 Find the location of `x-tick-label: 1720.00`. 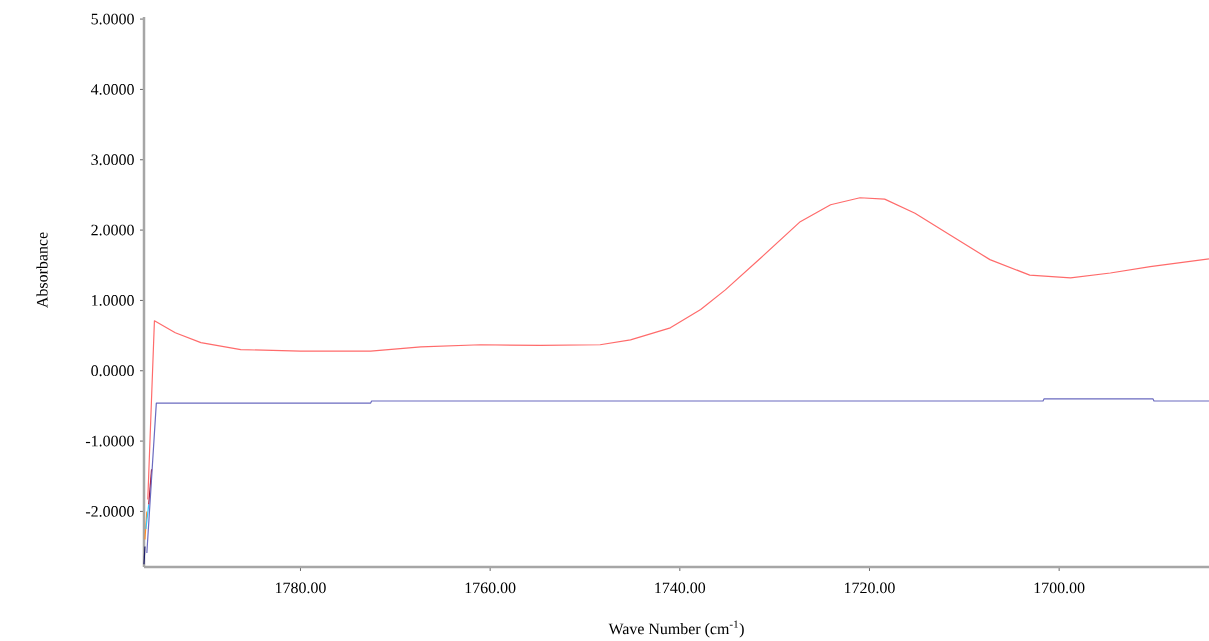

x-tick-label: 1720.00 is located at coordinates (869, 588).